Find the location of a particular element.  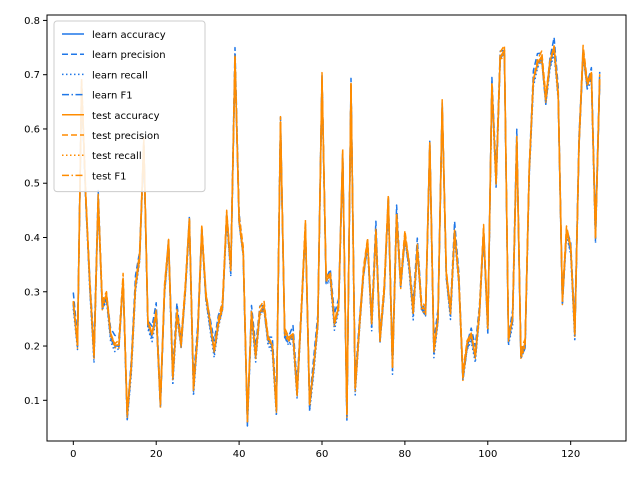

y-tick-label: 0.7 is located at coordinates (32, 75).